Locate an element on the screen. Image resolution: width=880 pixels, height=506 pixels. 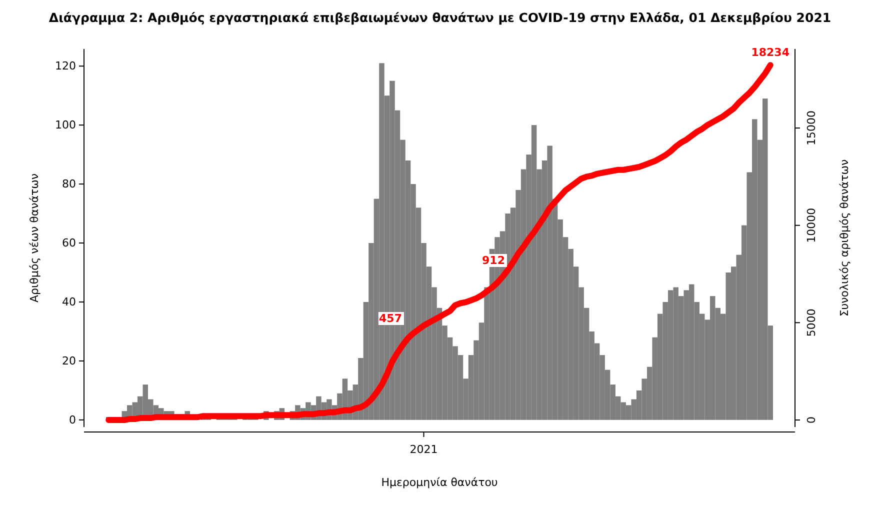
chart-title: Διάγραμμα 2: Αριθμός εργαστηριακά επιβεβαιωμένων θανάτων με COVID-19 στην Ελλάδα, 01 Δεκεμβρίου 2021 is located at coordinates (440, 17).